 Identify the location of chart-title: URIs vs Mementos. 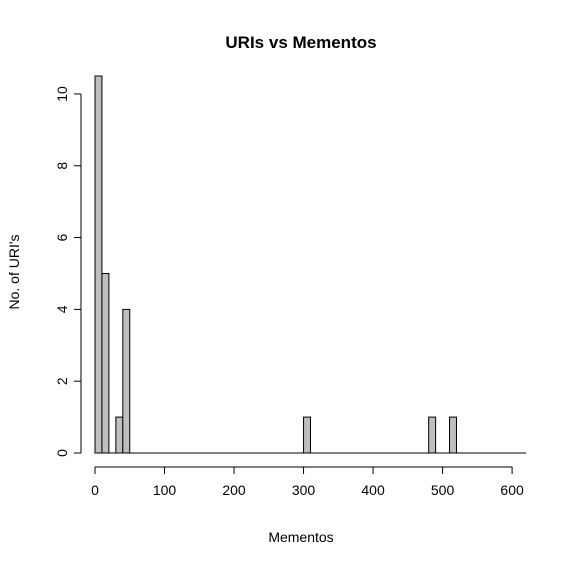
(300, 42).